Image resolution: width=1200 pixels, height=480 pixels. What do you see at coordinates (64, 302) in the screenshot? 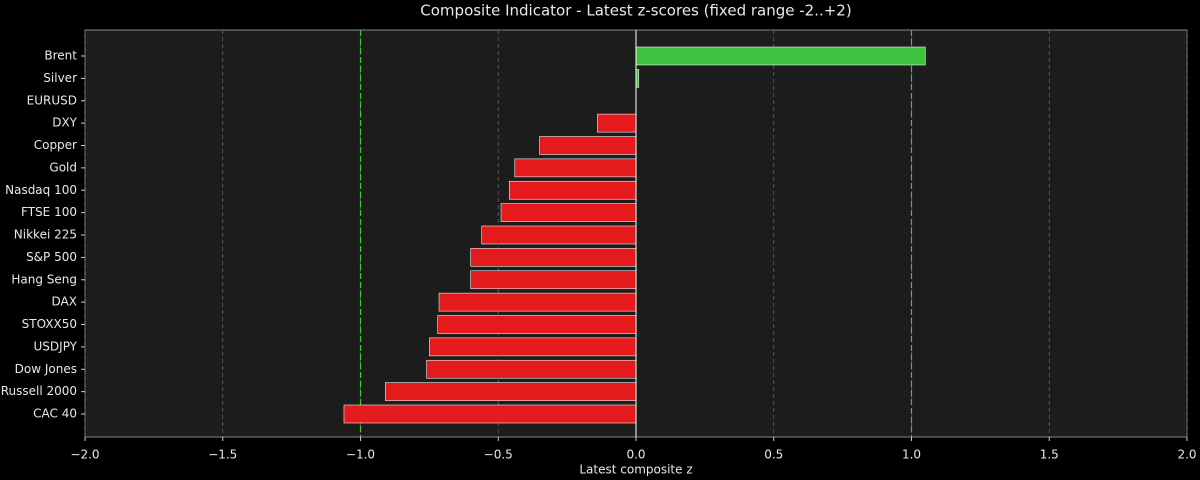
I see `y-tick-label: DAX` at bounding box center [64, 302].